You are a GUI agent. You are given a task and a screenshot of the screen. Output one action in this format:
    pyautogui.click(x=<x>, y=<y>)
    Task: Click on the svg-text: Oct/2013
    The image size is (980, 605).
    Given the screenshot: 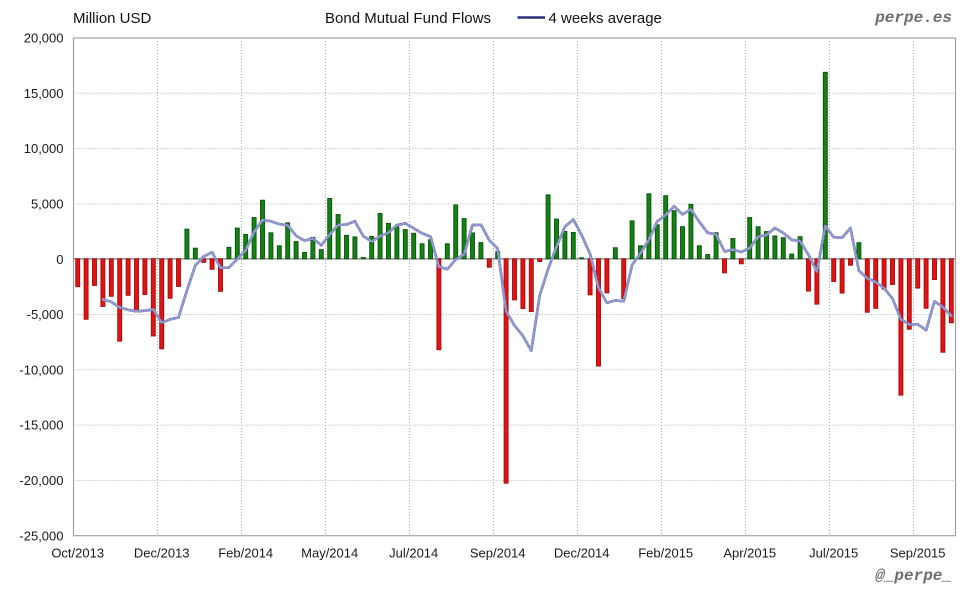 What is the action you would take?
    pyautogui.click(x=77, y=553)
    